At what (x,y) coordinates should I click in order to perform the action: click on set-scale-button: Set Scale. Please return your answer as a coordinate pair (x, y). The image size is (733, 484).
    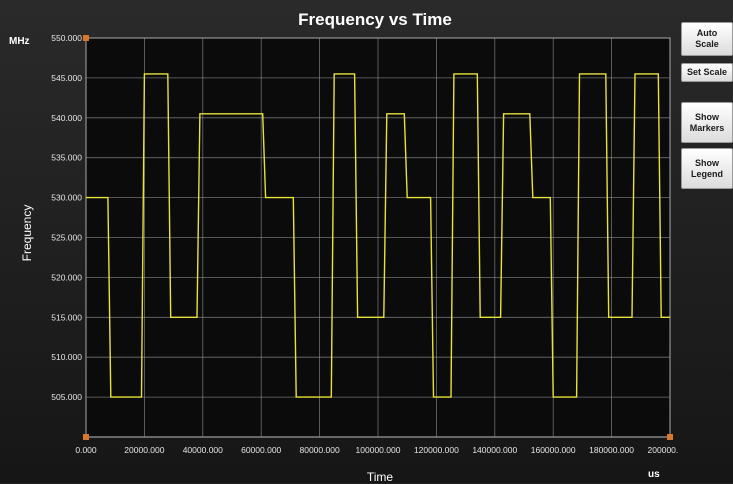
    Looking at the image, I should click on (707, 72).